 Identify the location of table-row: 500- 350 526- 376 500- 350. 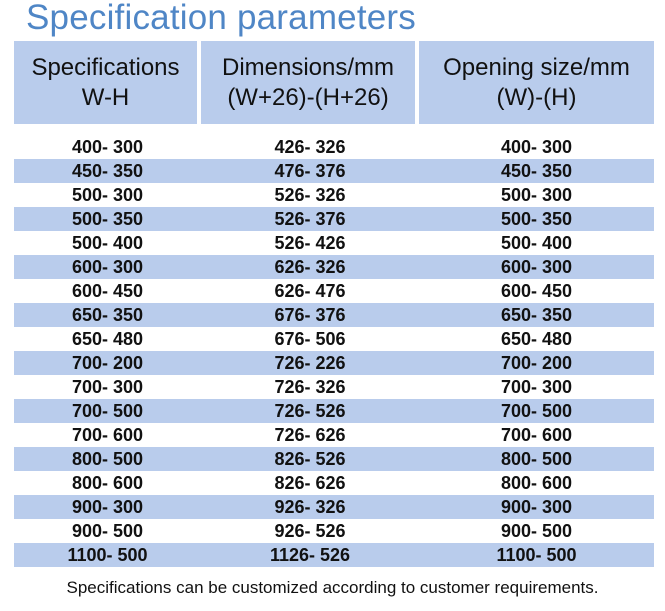
(334, 219).